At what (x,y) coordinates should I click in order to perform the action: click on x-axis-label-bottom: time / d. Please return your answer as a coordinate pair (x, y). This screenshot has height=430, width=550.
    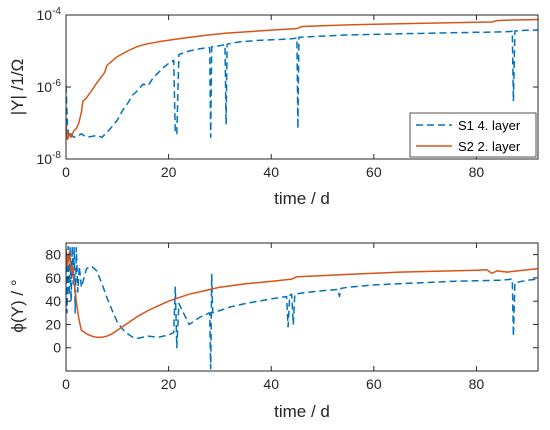
    Looking at the image, I should click on (302, 411).